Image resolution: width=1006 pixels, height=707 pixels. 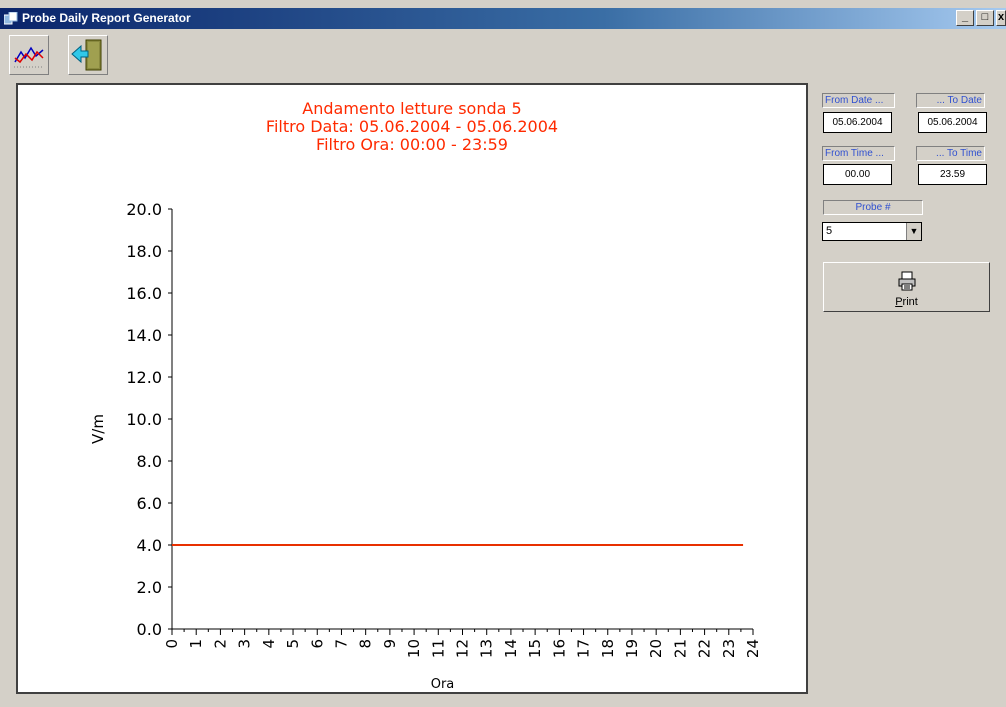 What do you see at coordinates (1001, 18) in the screenshot?
I see `close-button: x` at bounding box center [1001, 18].